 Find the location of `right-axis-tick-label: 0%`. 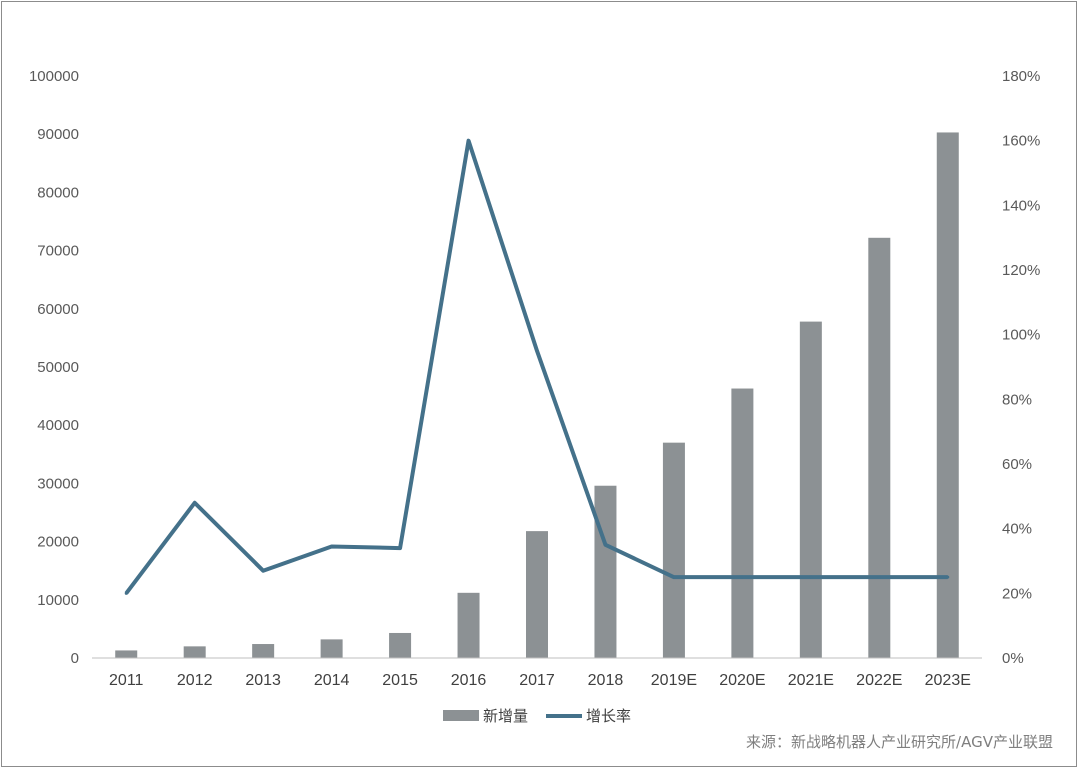

right-axis-tick-label: 0% is located at coordinates (1013, 658).